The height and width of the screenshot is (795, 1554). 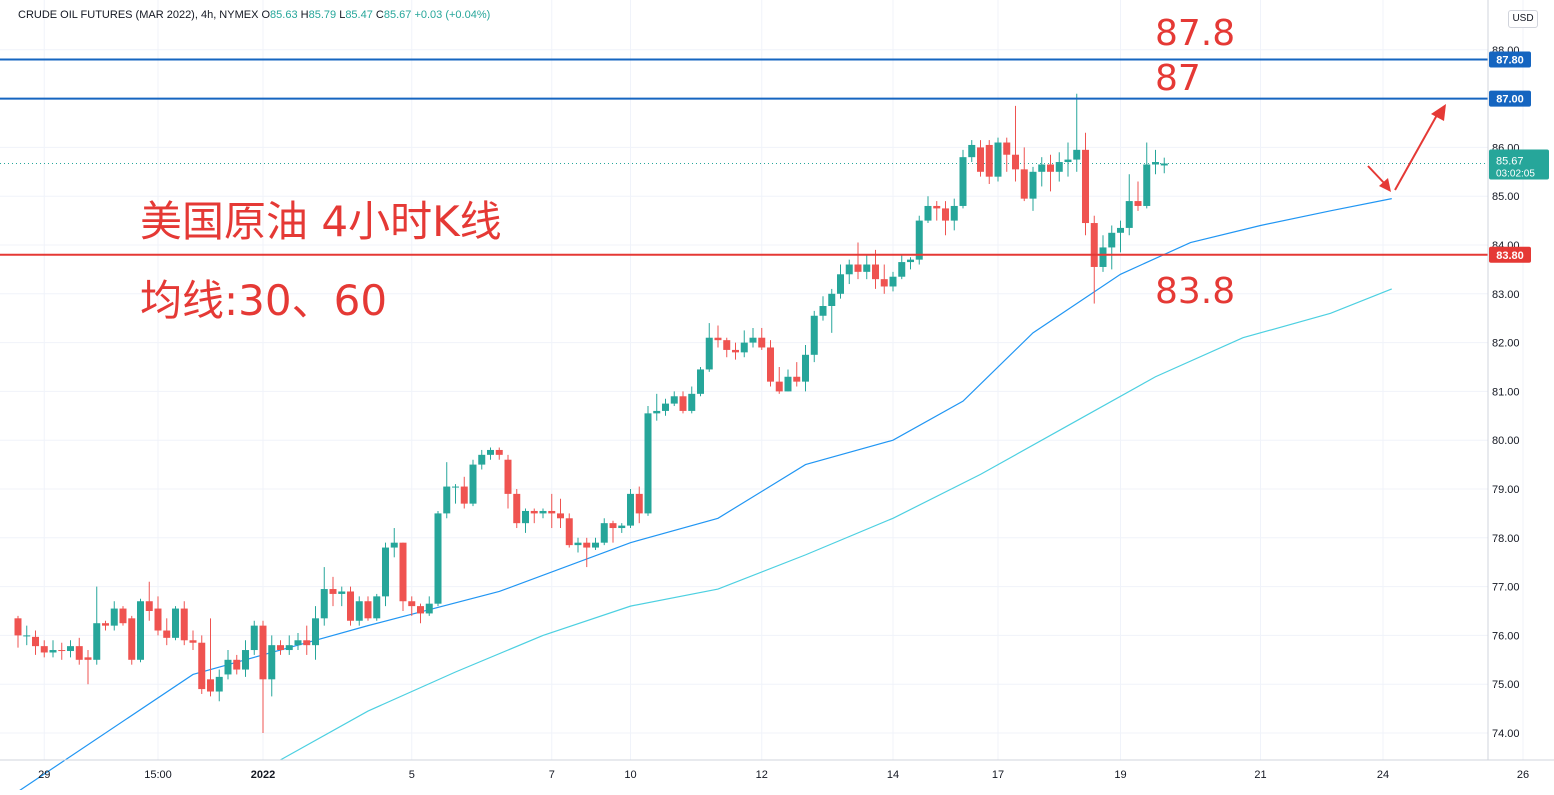 What do you see at coordinates (158, 775) in the screenshot?
I see `x-tick-label: 15:00` at bounding box center [158, 775].